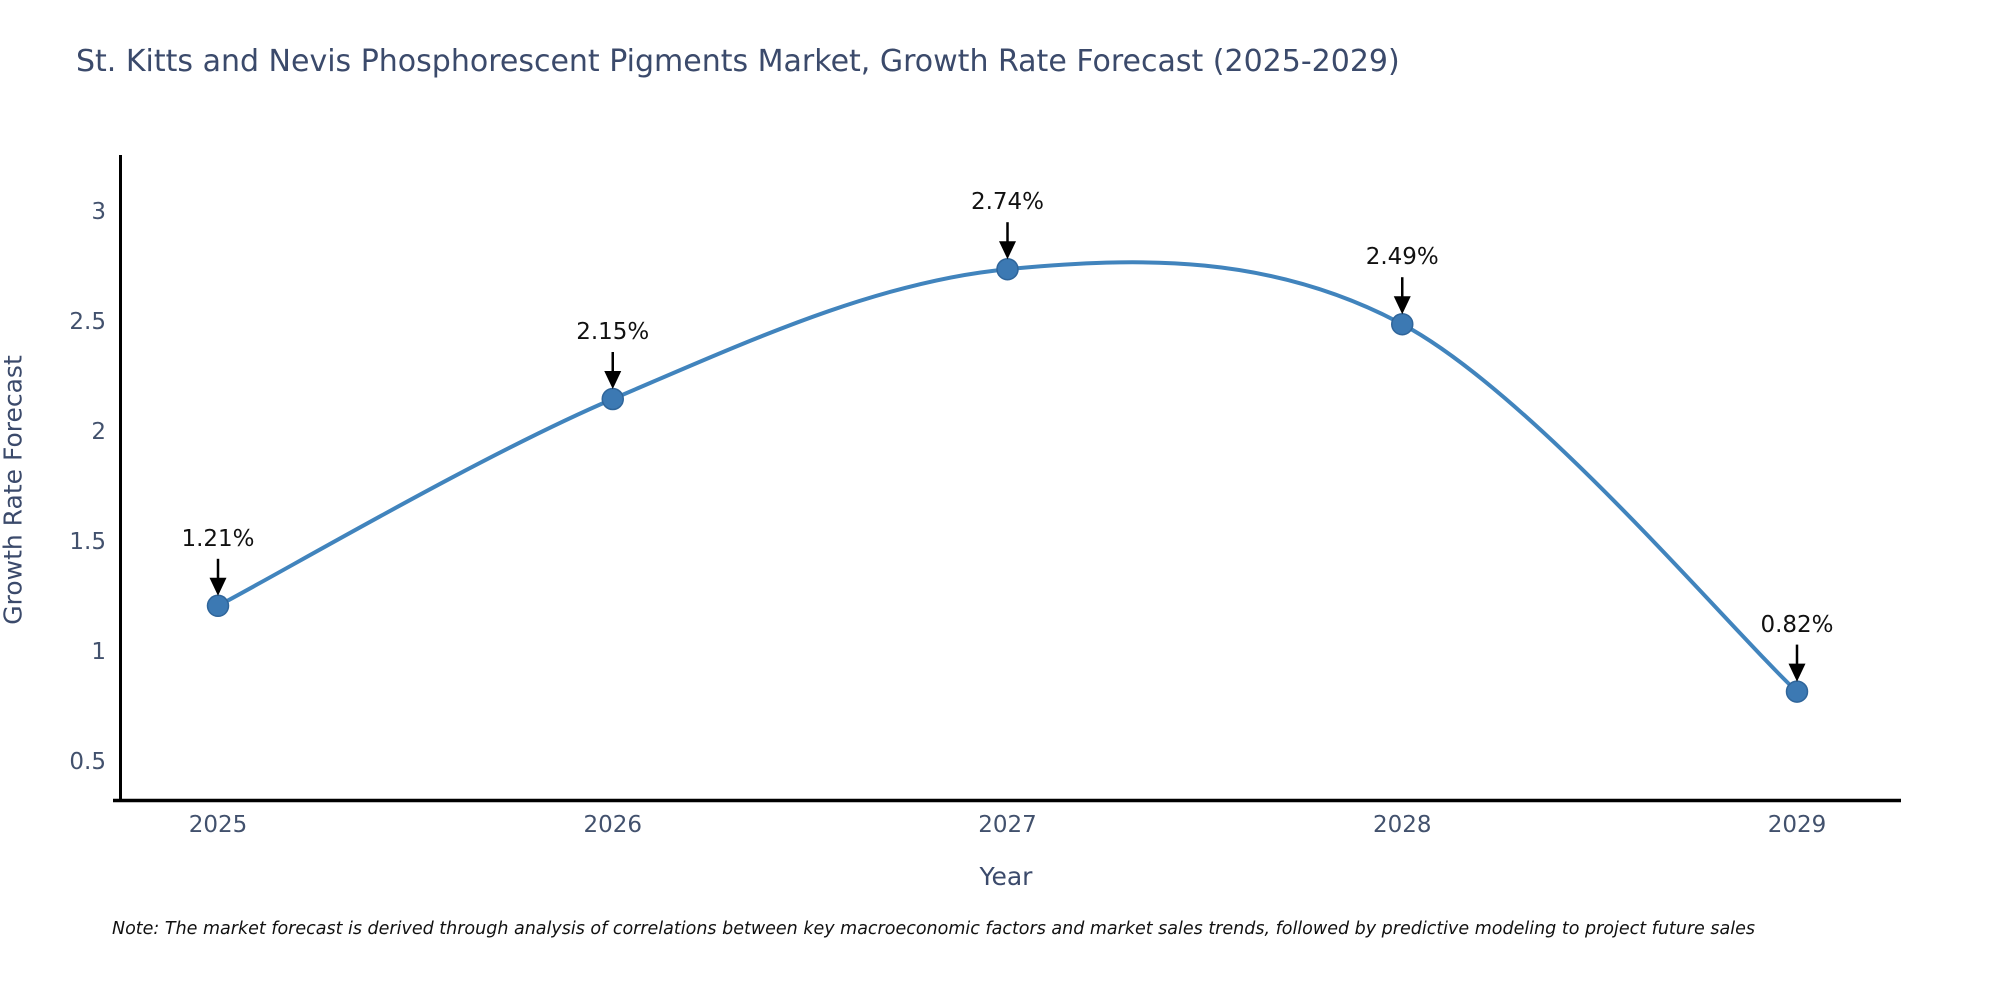 This screenshot has height=1000, width=2000. Describe the element at coordinates (98, 652) in the screenshot. I see `y-tick-label: 1` at that location.